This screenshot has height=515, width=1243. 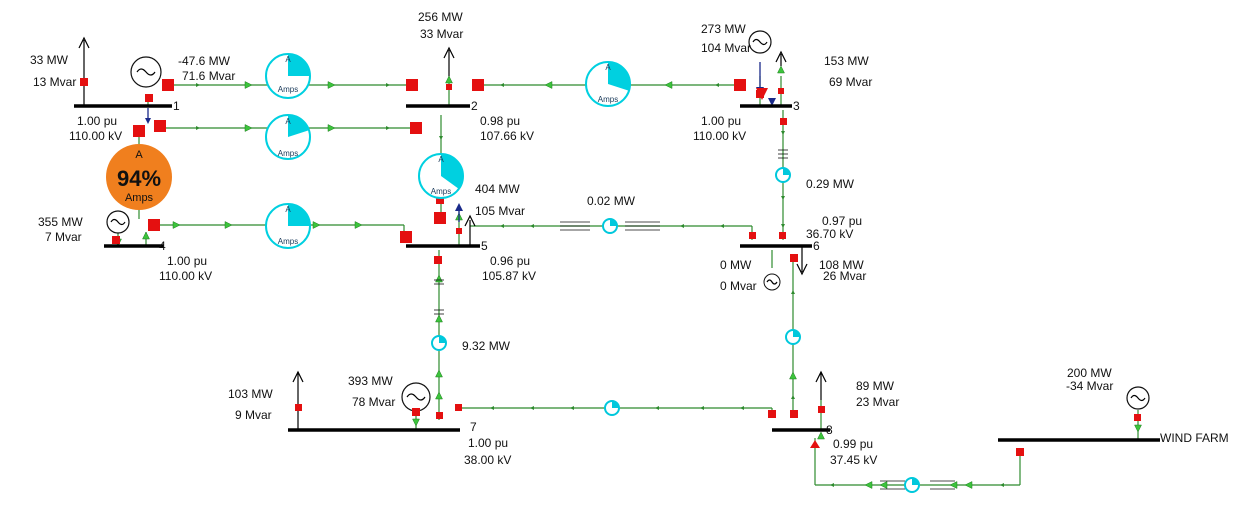 I want to click on gen6-symbol, so click(x=772, y=282).